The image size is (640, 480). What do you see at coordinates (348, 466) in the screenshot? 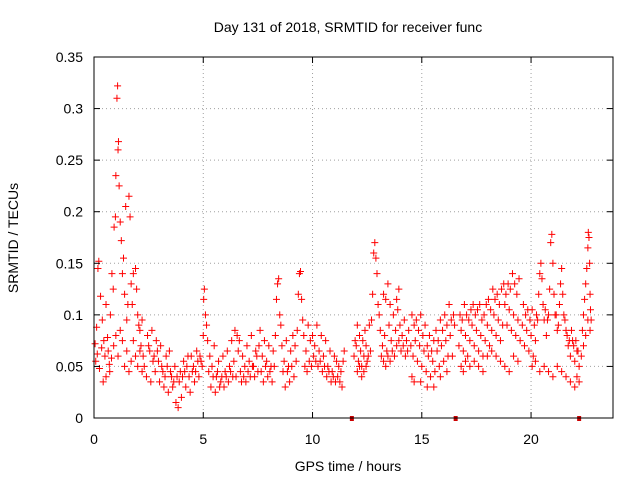
I see `x-axis-label: GPS time / hours` at bounding box center [348, 466].